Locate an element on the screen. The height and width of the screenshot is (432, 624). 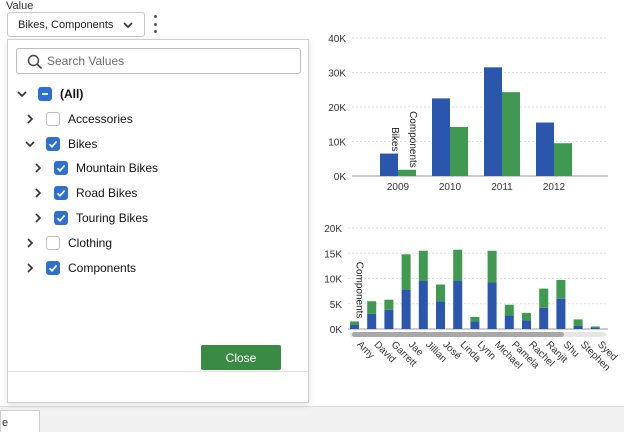
tree-item: Accessories is located at coordinates (161, 119).